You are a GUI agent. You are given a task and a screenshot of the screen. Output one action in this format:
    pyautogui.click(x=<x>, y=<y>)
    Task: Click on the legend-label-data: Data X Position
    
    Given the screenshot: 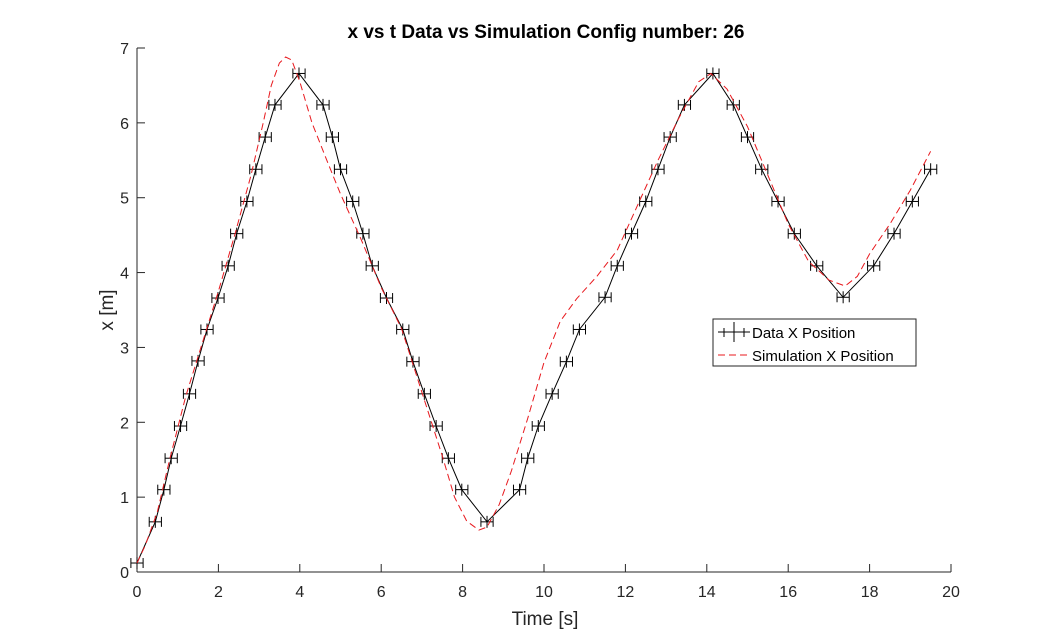 What is the action you would take?
    pyautogui.click(x=803, y=333)
    